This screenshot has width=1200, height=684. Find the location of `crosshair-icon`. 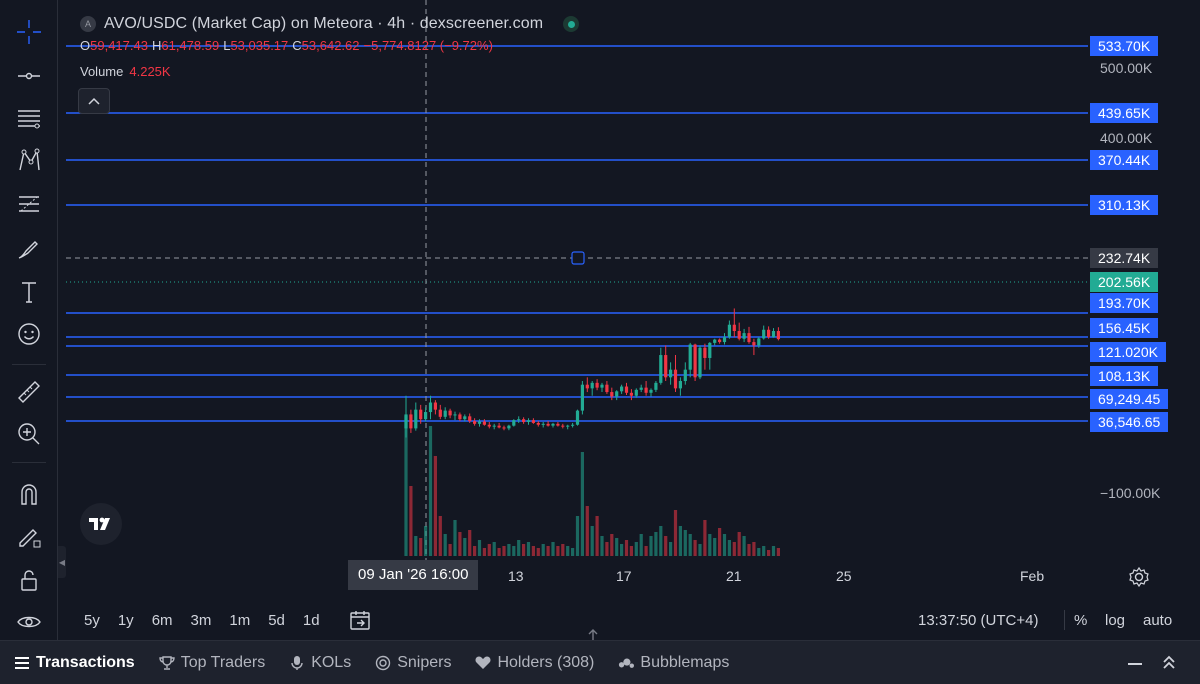

crosshair-icon is located at coordinates (29, 32).